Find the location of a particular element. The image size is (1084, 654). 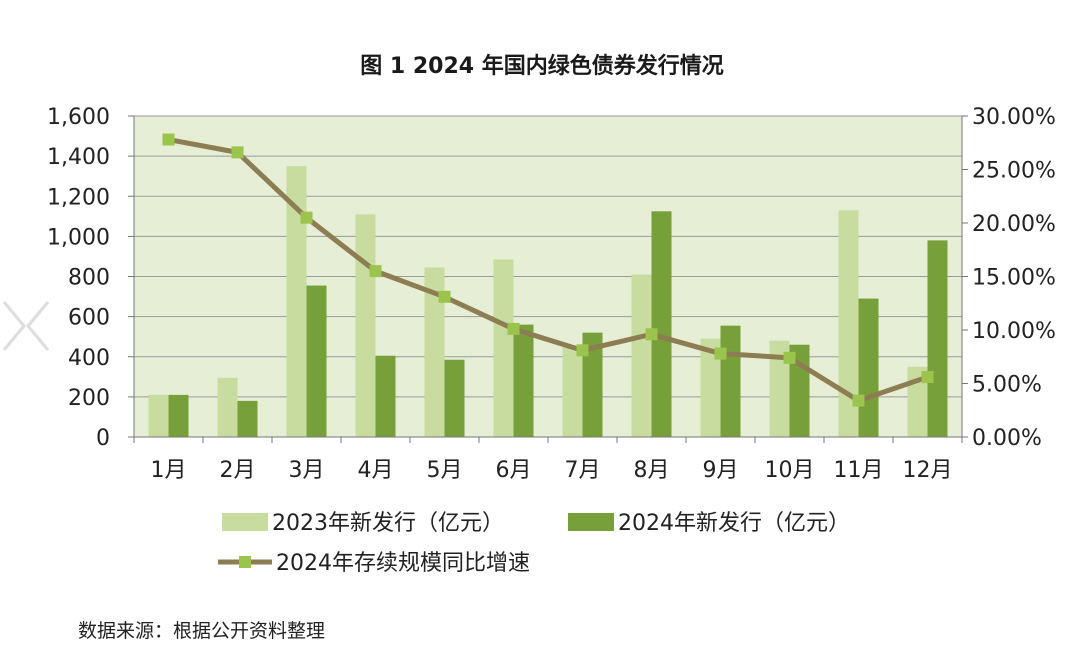

x-tick-label: 10月 is located at coordinates (790, 470).